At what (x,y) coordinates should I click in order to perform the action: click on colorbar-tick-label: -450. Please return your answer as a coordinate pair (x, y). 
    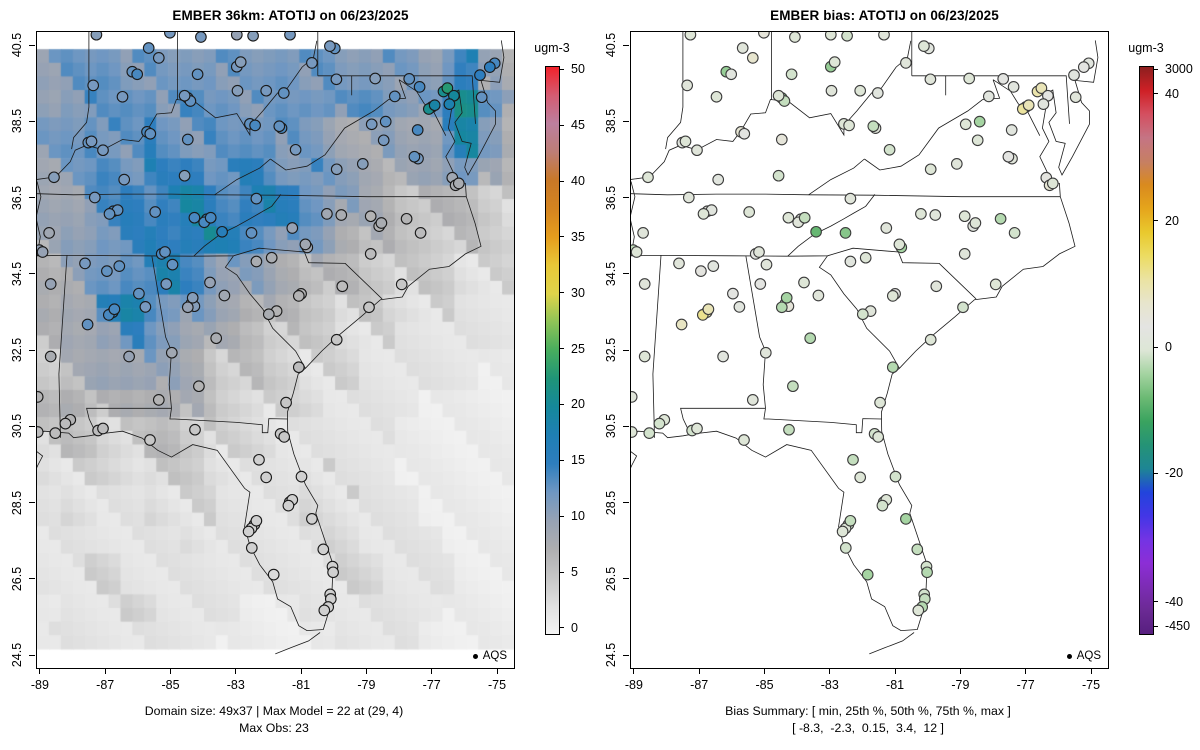
    Looking at the image, I should click on (1178, 626).